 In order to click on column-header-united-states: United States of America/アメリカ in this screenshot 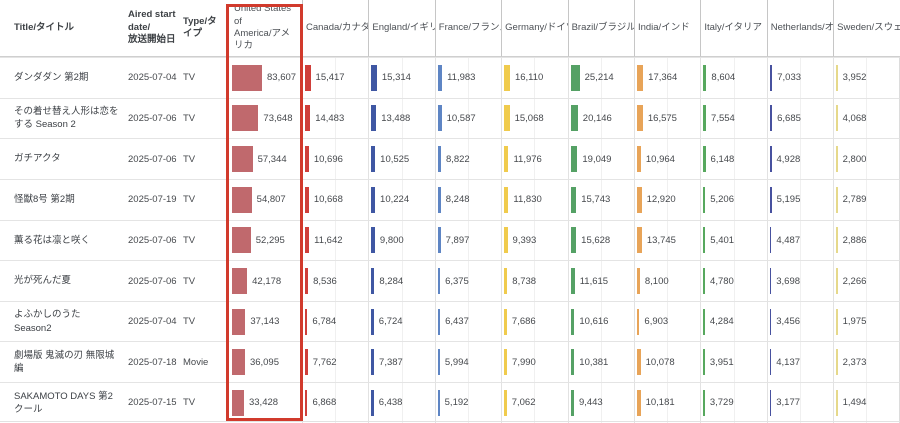, I will do `click(264, 28)`.